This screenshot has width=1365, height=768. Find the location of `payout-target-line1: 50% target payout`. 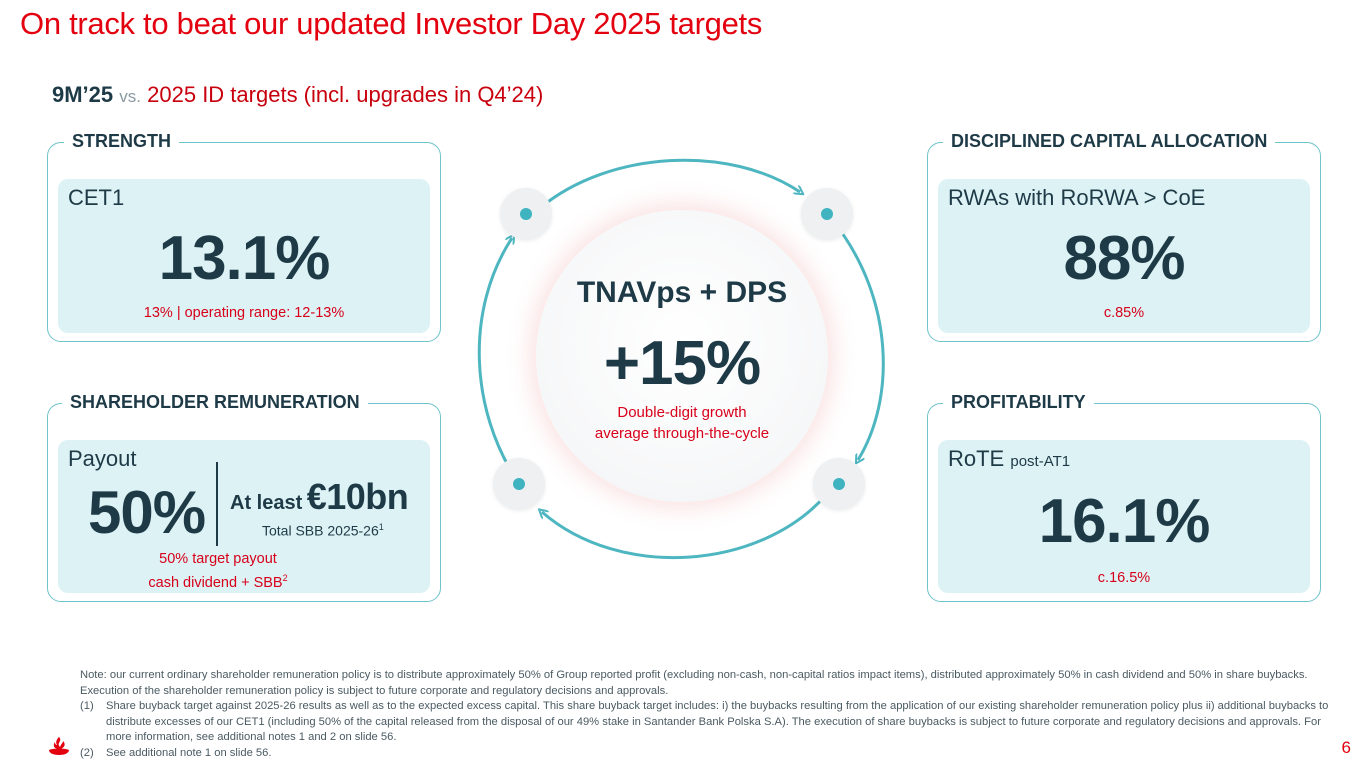

payout-target-line1: 50% target payout is located at coordinates (218, 559).